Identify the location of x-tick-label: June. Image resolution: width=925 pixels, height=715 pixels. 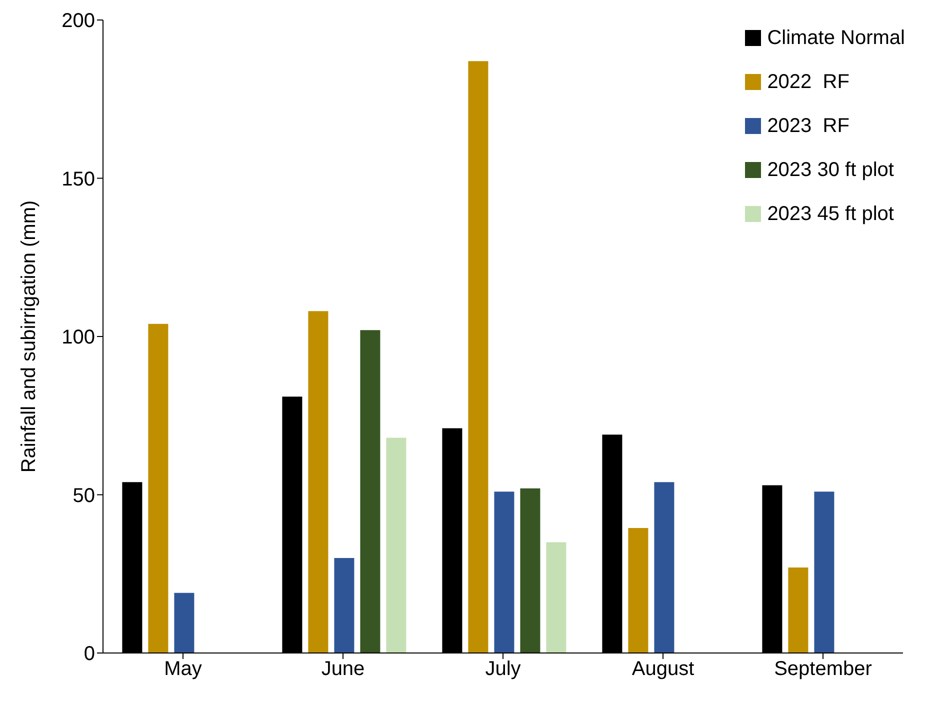
(343, 669).